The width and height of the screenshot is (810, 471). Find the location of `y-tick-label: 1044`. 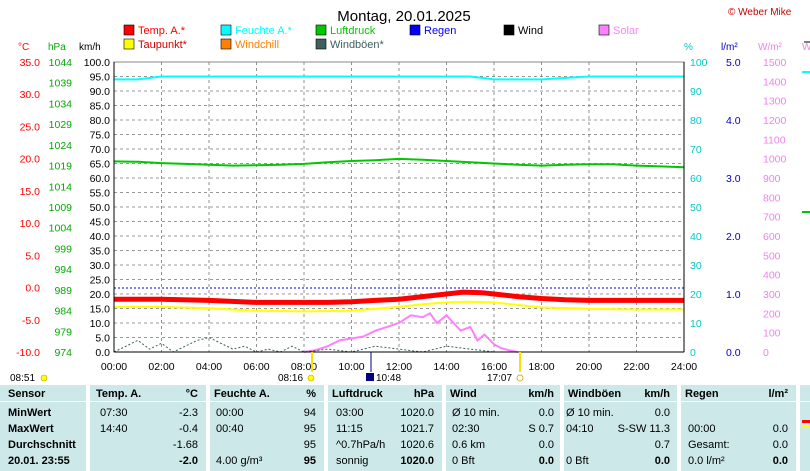

y-tick-label: 1044 is located at coordinates (61, 63).